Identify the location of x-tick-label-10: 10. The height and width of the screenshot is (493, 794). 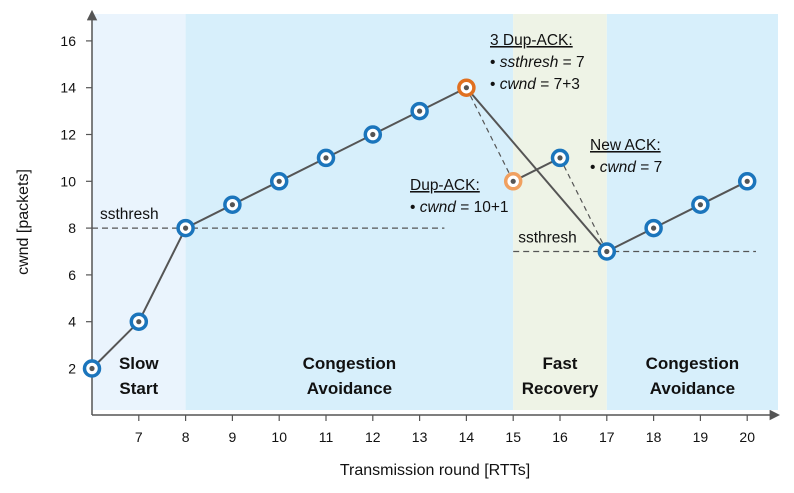
(279, 437).